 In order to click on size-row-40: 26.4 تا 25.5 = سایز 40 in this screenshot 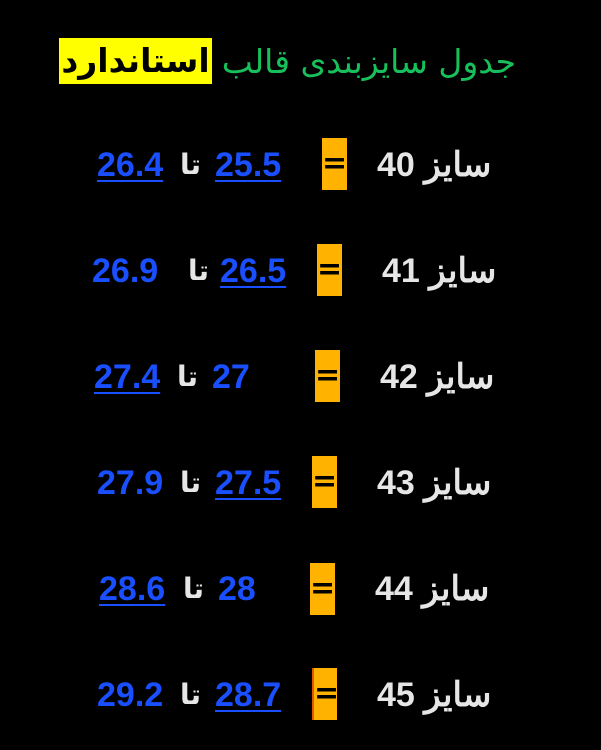, I will do `click(300, 167)`.